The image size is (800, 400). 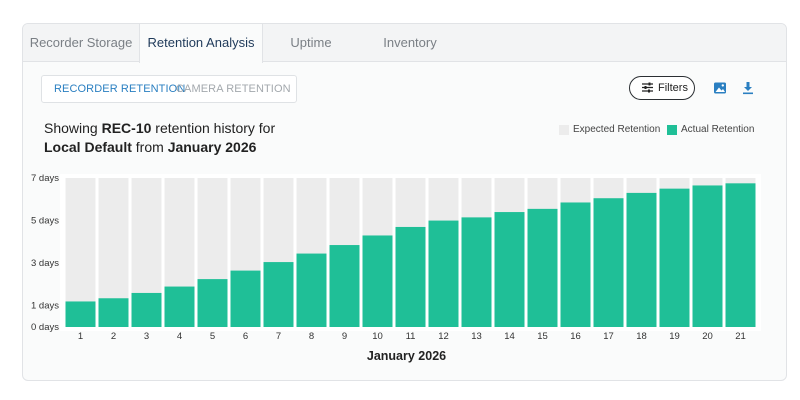 What do you see at coordinates (377, 336) in the screenshot?
I see `x-tick-label: 10` at bounding box center [377, 336].